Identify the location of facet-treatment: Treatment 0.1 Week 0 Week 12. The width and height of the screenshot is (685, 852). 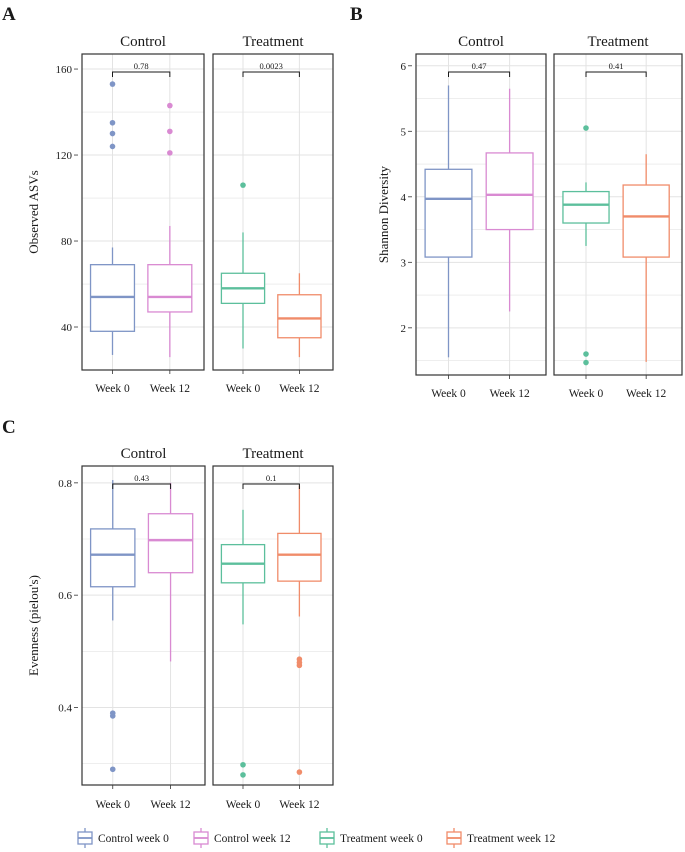
(273, 628).